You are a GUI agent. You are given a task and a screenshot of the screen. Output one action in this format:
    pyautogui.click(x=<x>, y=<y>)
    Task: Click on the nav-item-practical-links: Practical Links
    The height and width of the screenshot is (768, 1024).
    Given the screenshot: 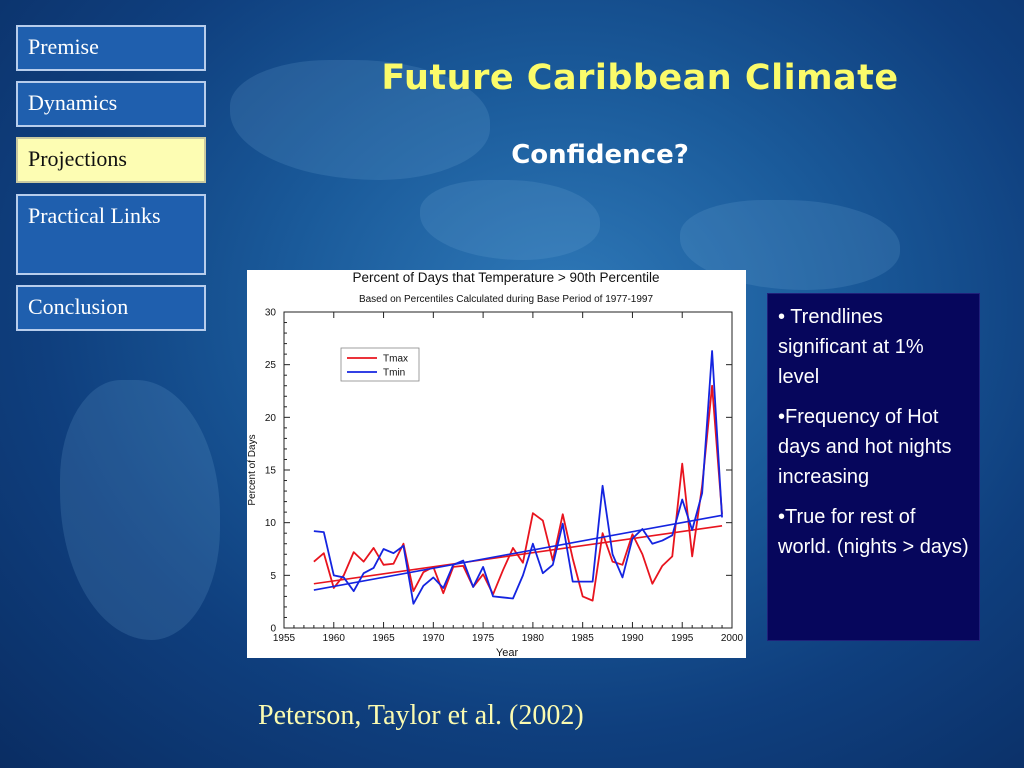 What is the action you would take?
    pyautogui.click(x=111, y=234)
    